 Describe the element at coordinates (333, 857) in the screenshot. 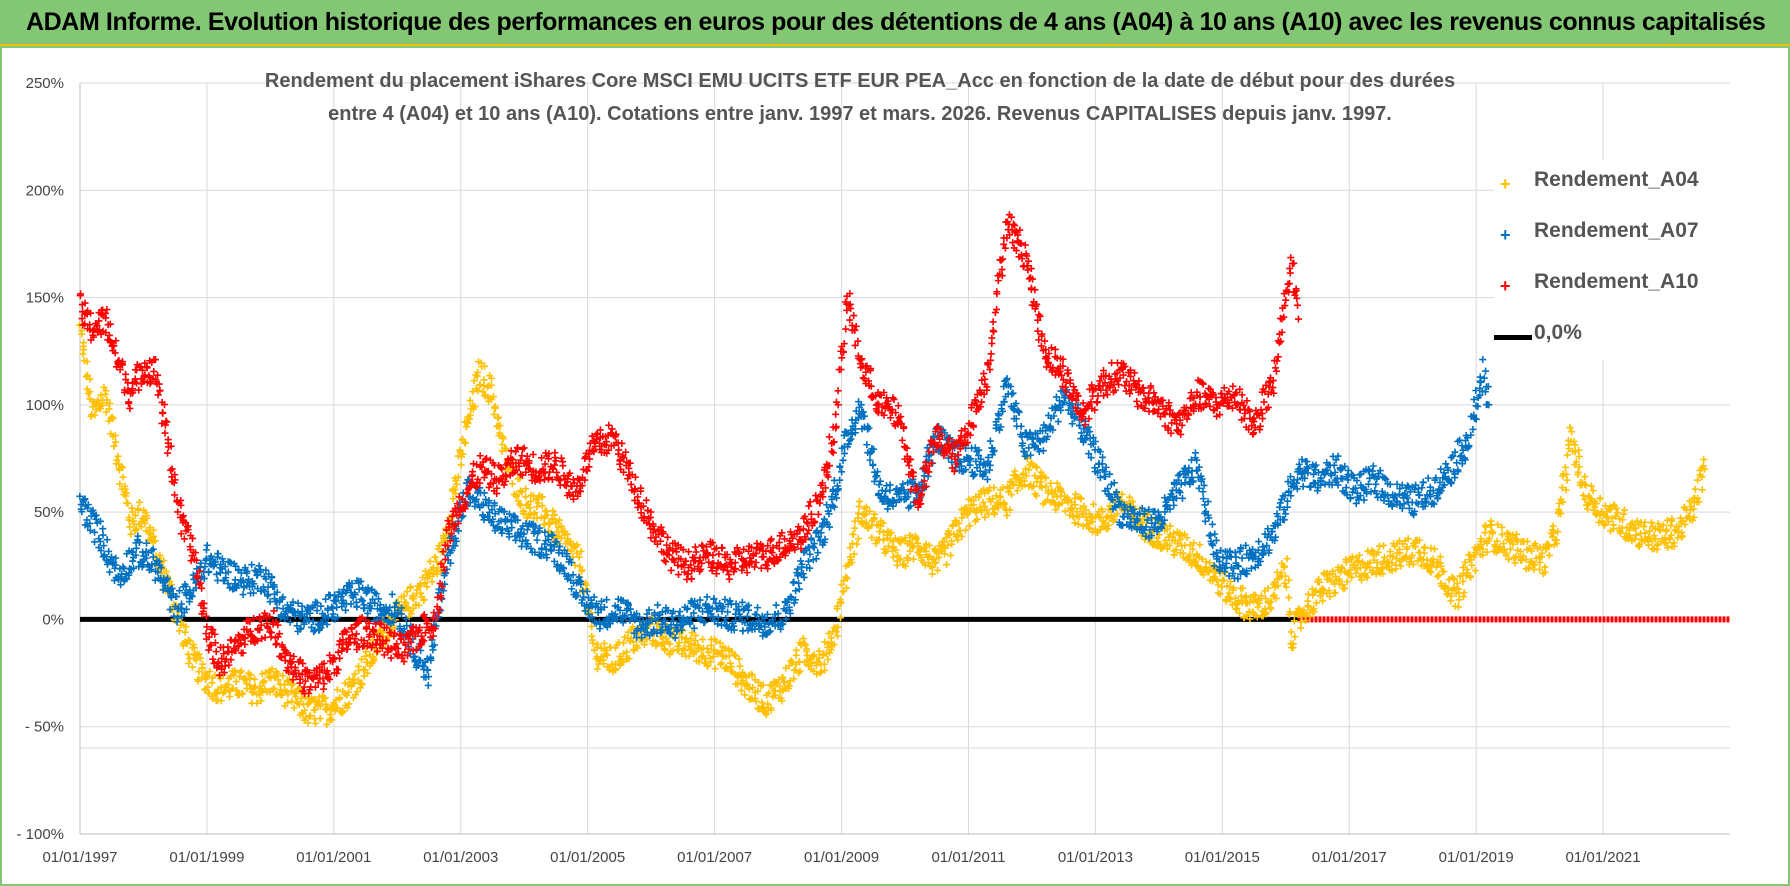

I see `x-tick-label: 01/01/2001` at that location.